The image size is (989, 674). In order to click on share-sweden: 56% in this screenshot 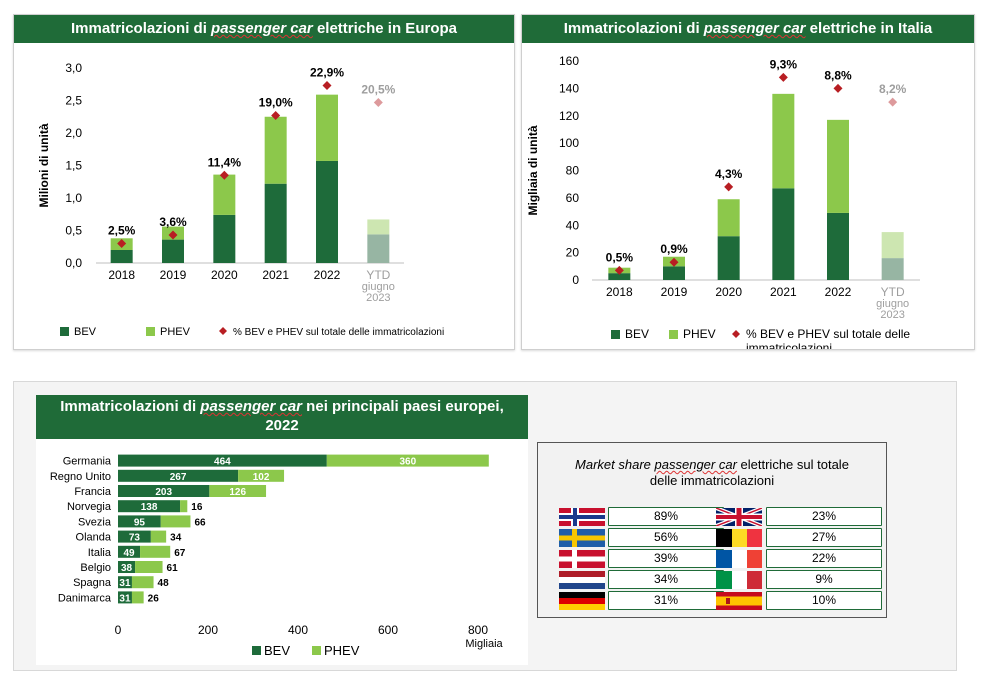, I will do `click(666, 537)`.